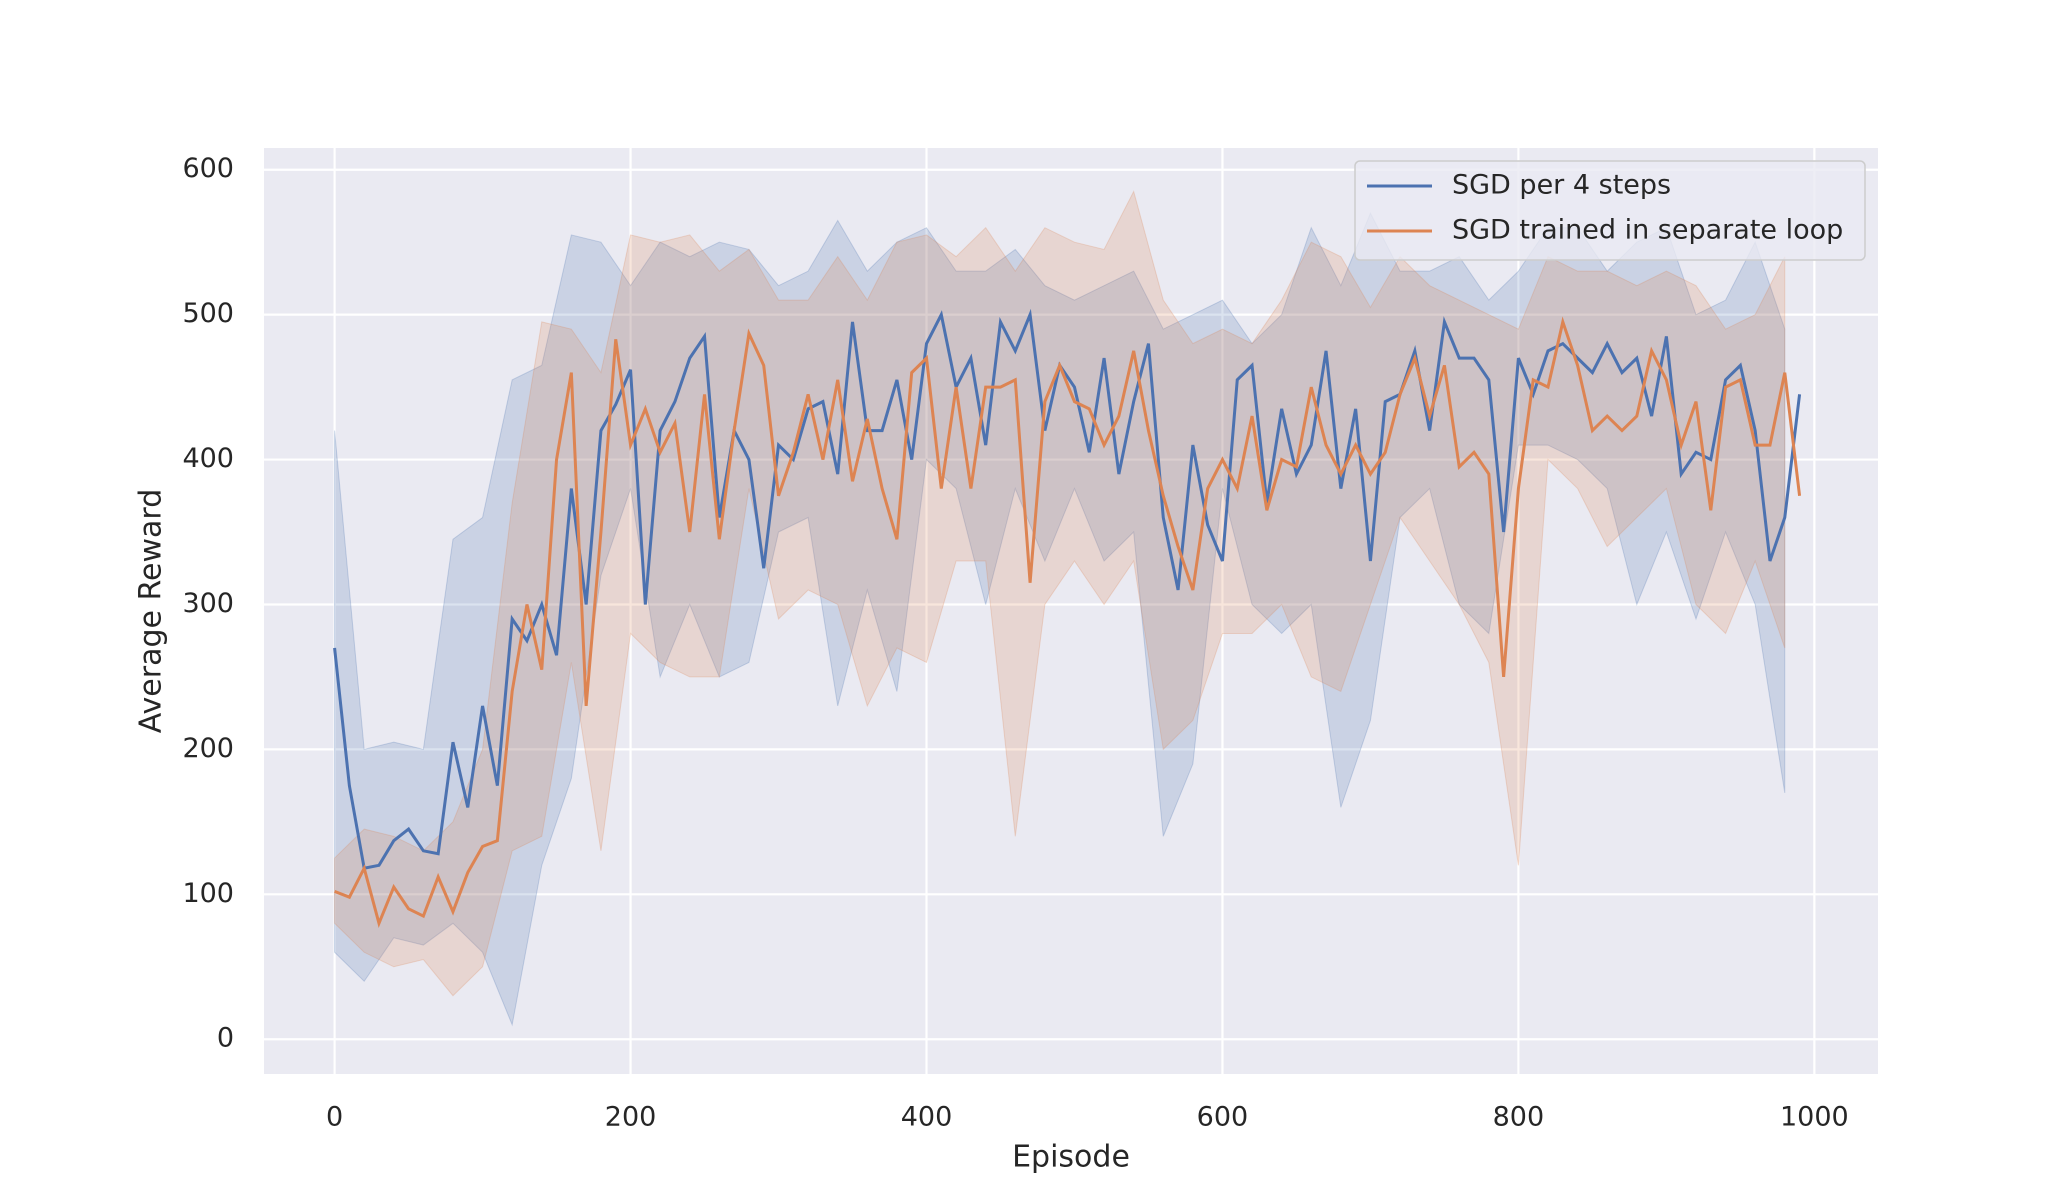 This screenshot has height=1196, width=2062. I want to click on y-tick-label: 100, so click(208, 893).